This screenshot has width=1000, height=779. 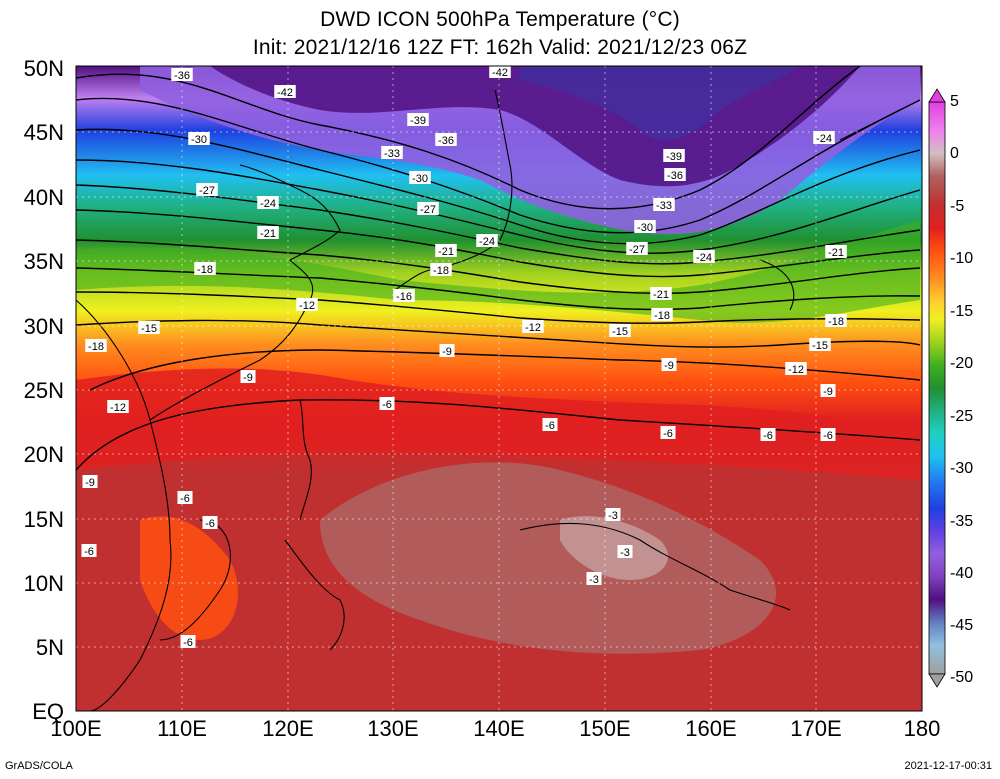 What do you see at coordinates (625, 553) in the screenshot?
I see `svg-text: -3` at bounding box center [625, 553].